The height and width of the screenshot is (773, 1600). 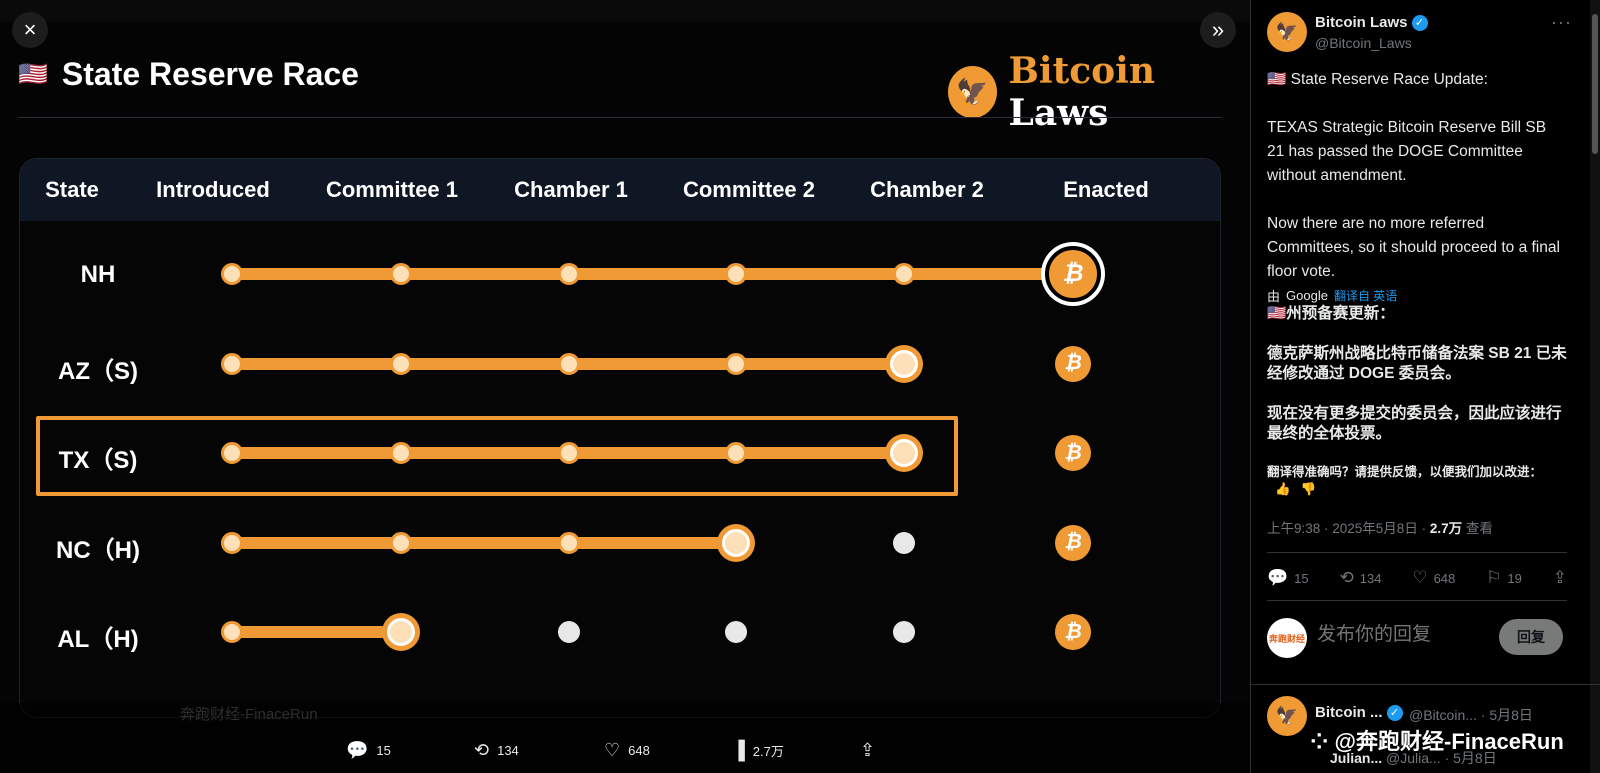 I want to click on translated-from-link: 翻译自 英语, so click(x=1365, y=296).